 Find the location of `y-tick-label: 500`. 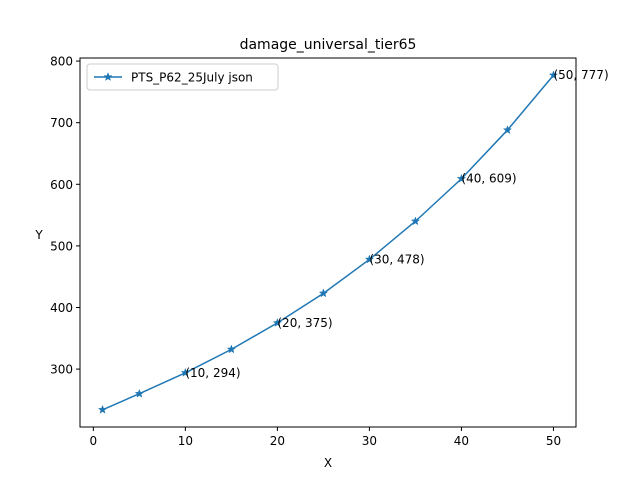

y-tick-label: 500 is located at coordinates (61, 246).